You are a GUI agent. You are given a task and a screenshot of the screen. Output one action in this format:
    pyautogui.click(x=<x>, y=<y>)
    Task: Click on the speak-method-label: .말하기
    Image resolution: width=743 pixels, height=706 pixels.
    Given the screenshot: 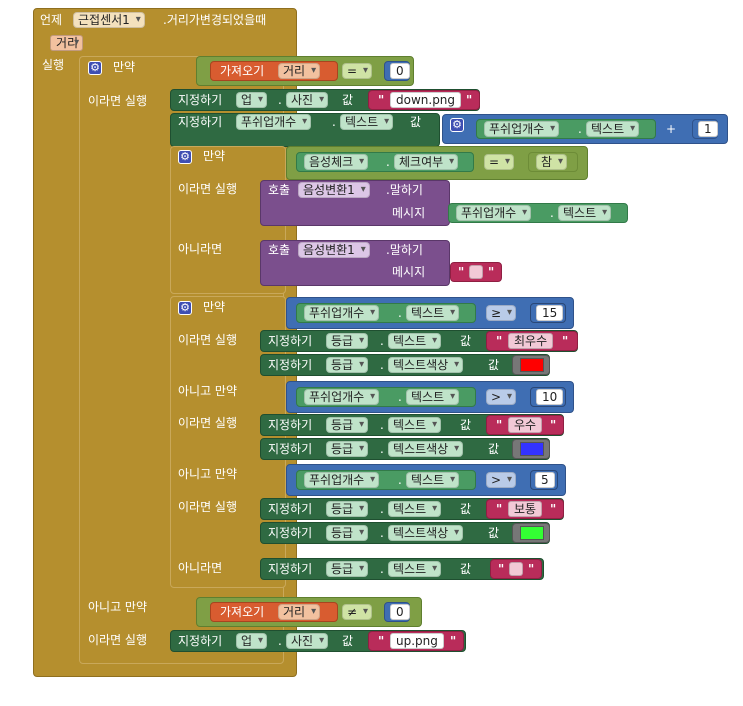 What is the action you would take?
    pyautogui.click(x=404, y=250)
    